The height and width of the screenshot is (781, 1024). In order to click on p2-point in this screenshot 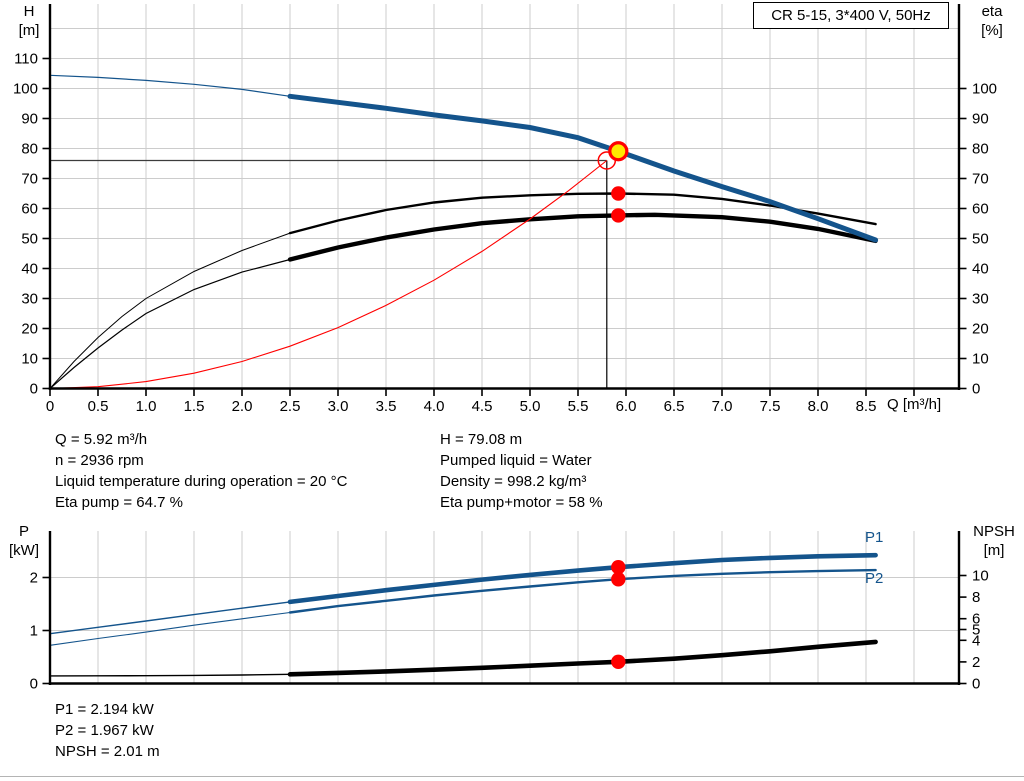, I will do `click(618, 579)`.